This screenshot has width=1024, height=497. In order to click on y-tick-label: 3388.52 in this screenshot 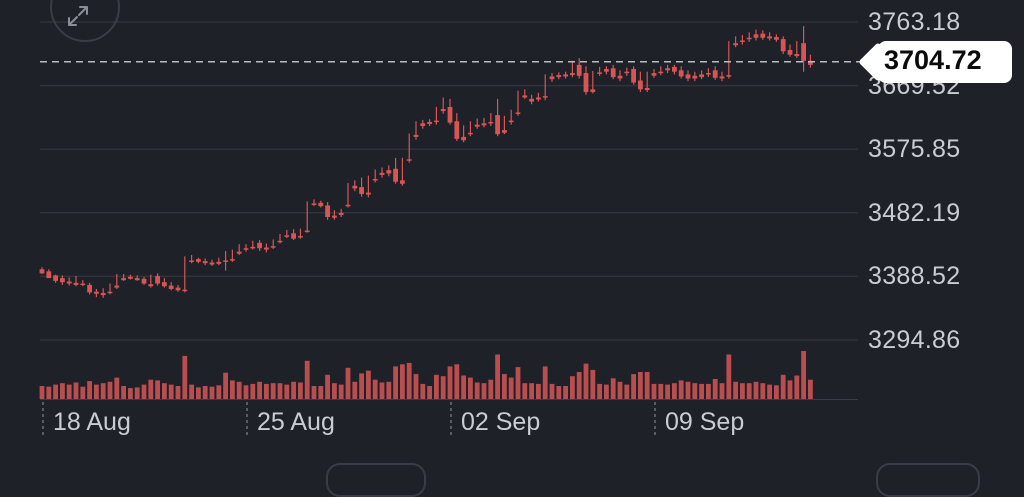, I will do `click(914, 276)`.